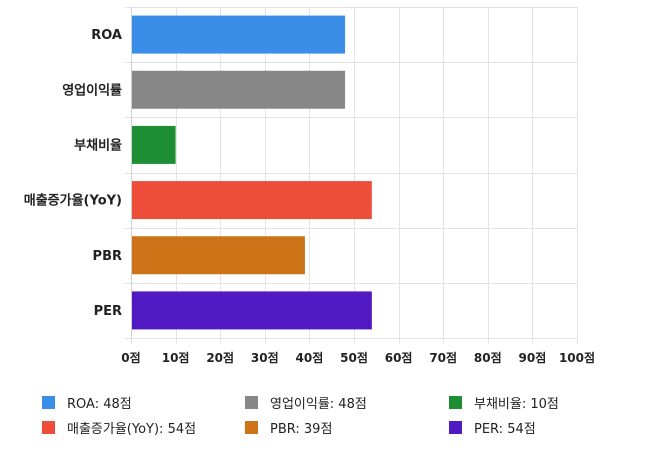  What do you see at coordinates (533, 357) in the screenshot?
I see `x-tick-label: 90점` at bounding box center [533, 357].